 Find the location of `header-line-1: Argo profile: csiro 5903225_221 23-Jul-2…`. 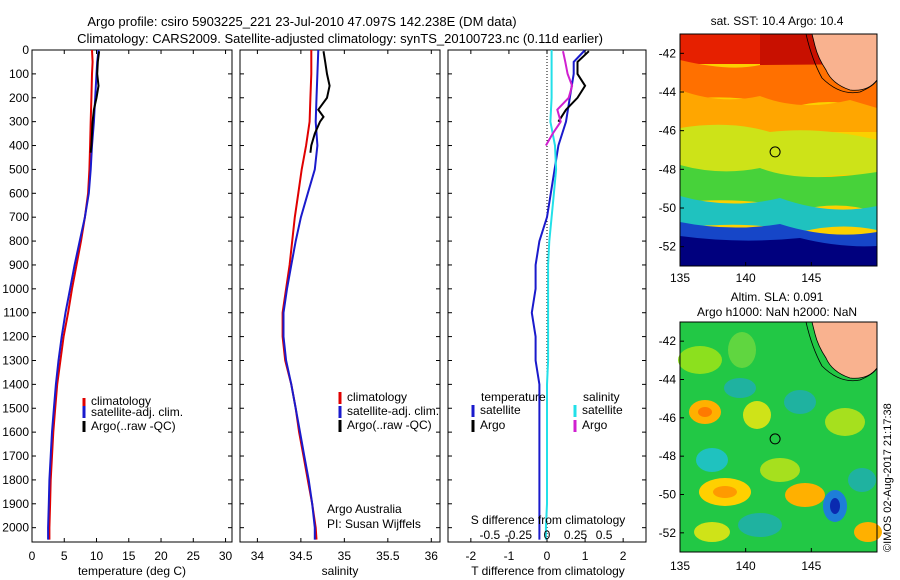

header-line-1: Argo profile: csiro 5903225_221 23-Jul-2… is located at coordinates (301, 21).